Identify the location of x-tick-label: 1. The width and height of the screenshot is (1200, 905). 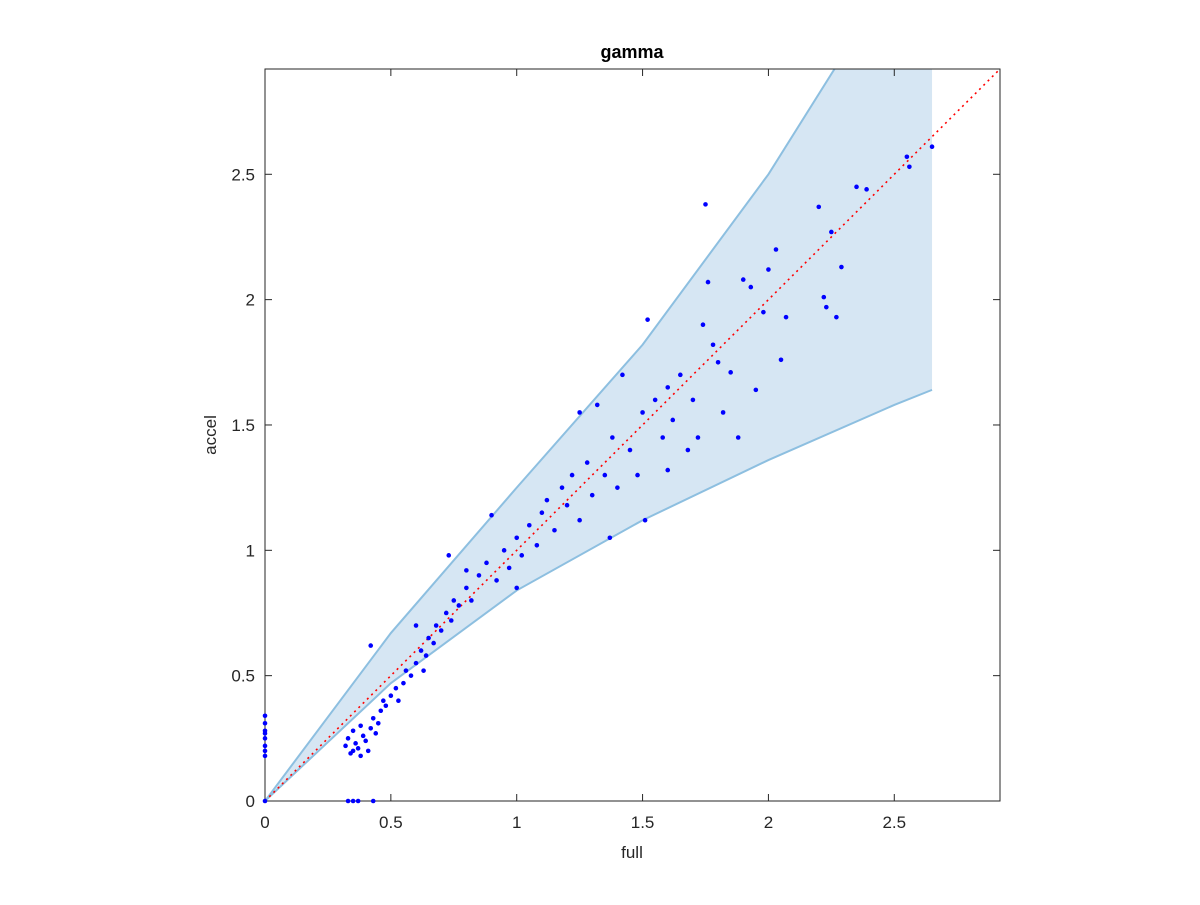
(516, 822).